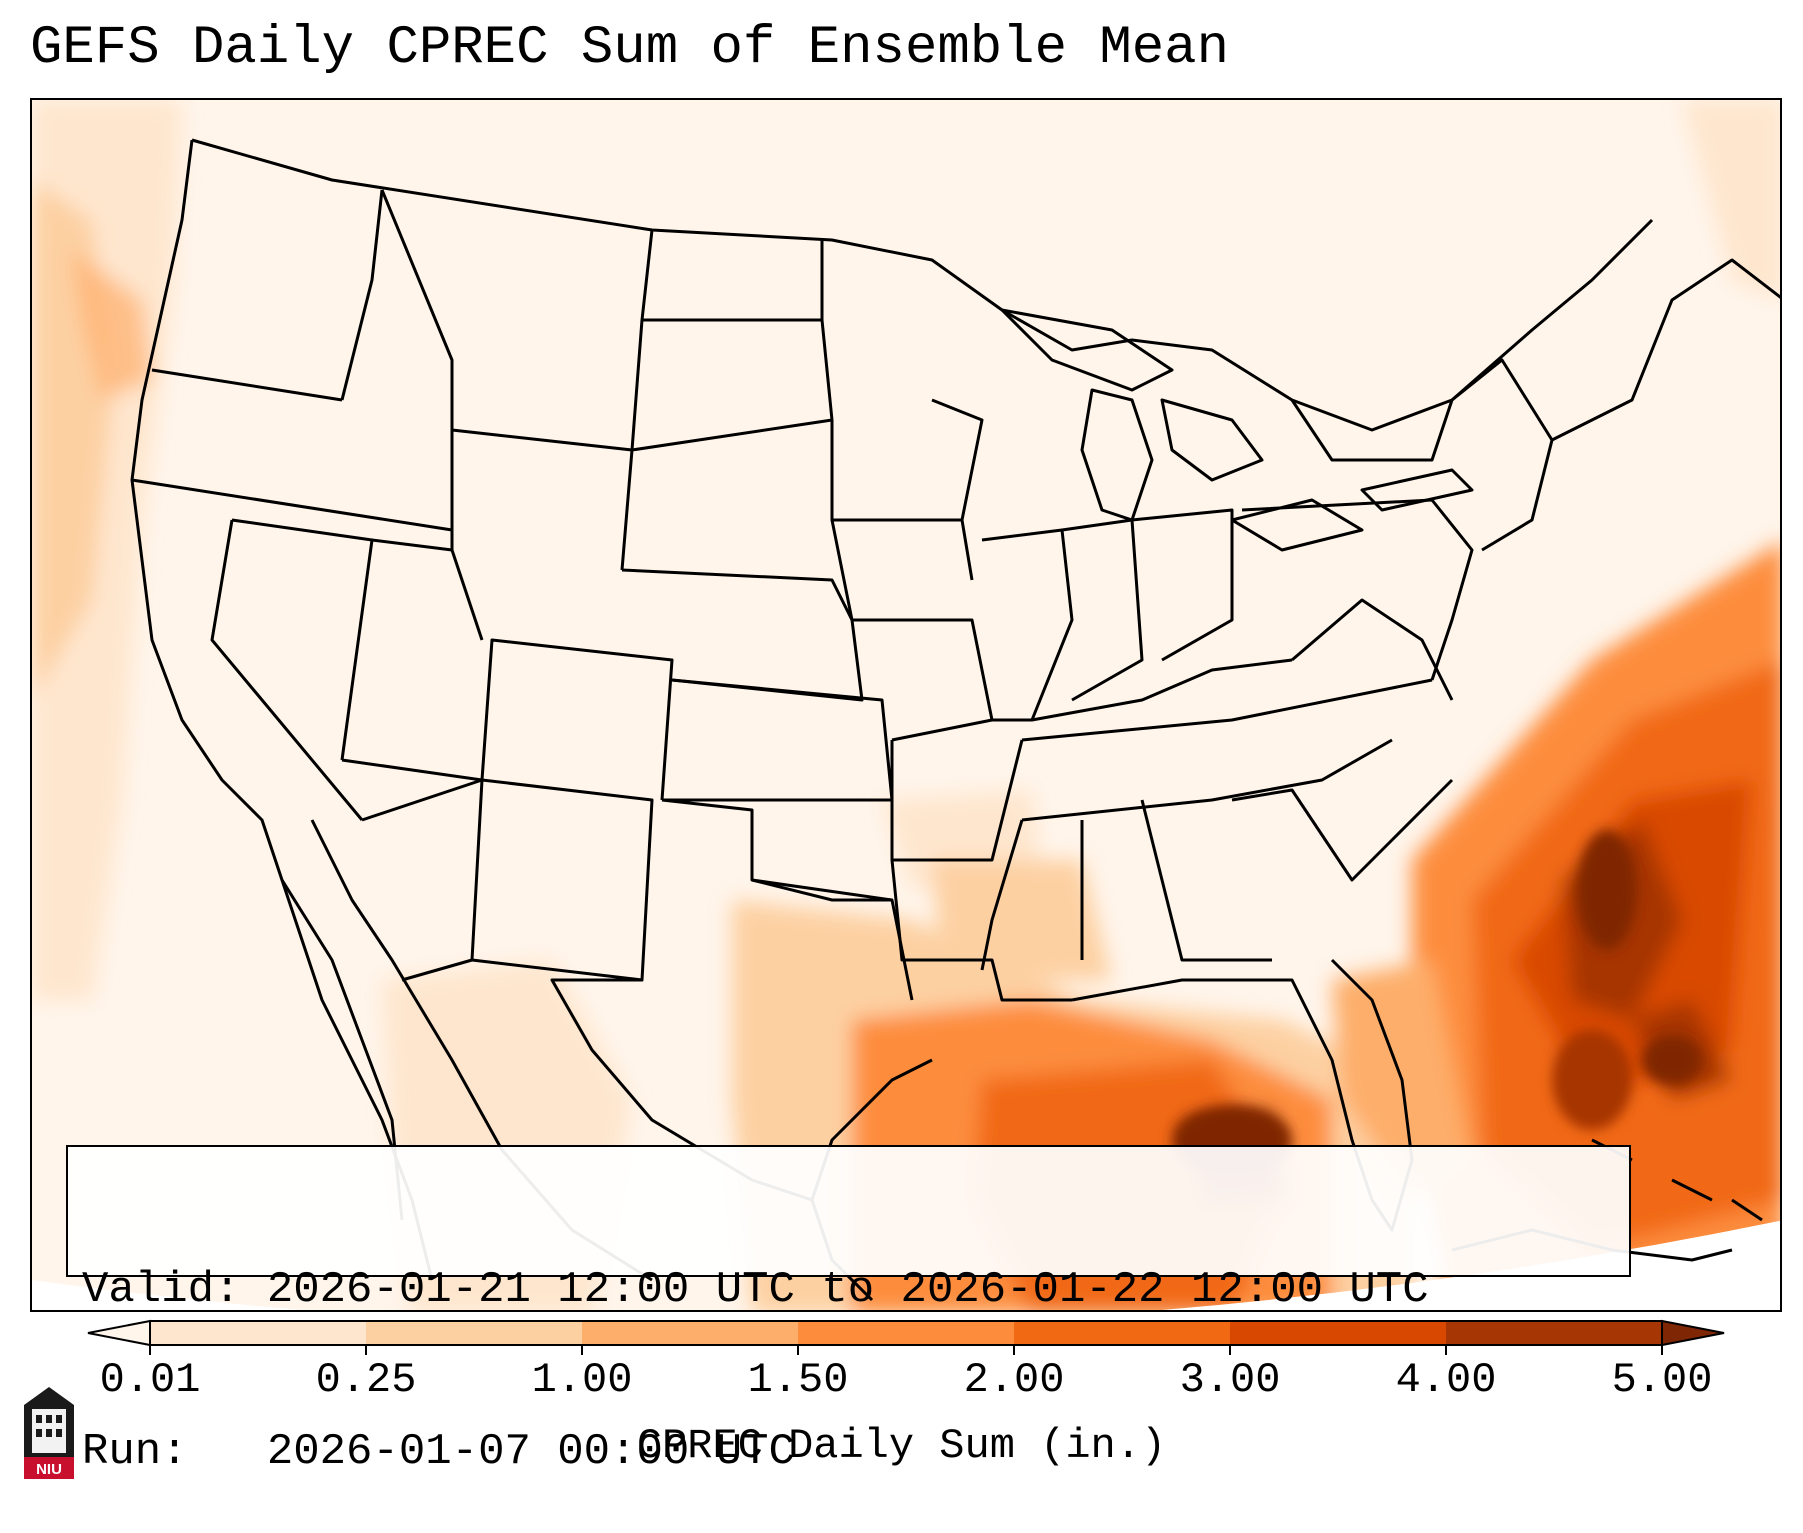 Image resolution: width=1803 pixels, height=1533 pixels. What do you see at coordinates (1693, 1333) in the screenshot?
I see `colorbar-extend-high` at bounding box center [1693, 1333].